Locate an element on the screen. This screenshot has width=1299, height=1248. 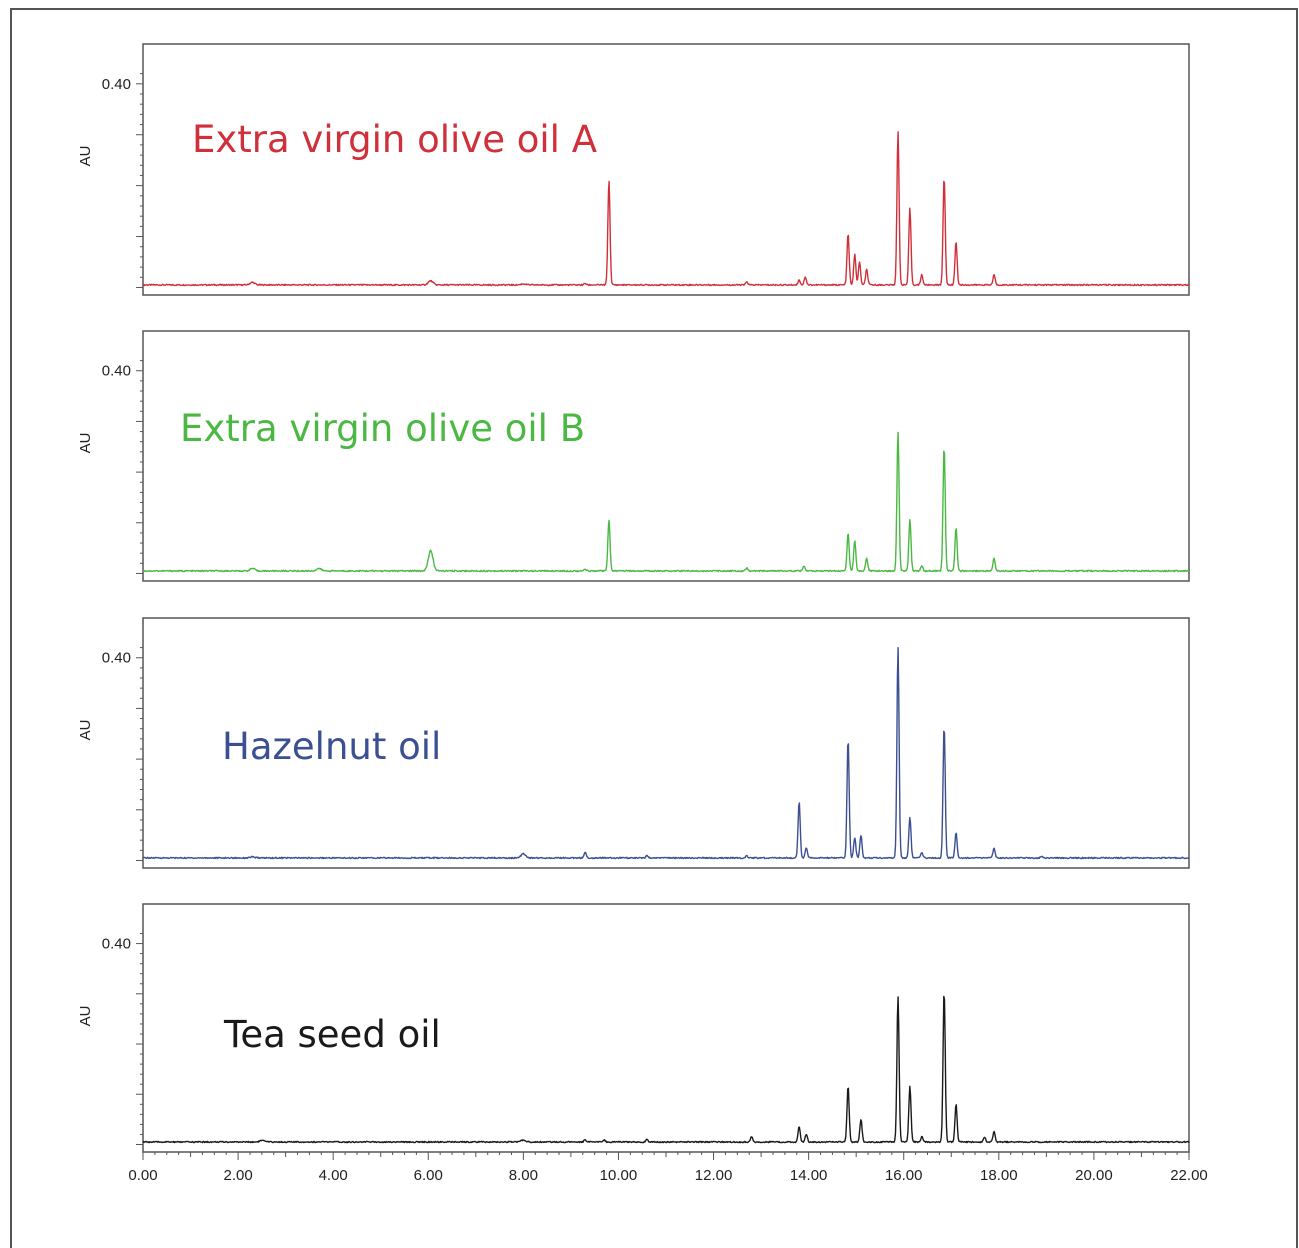
x-tick-label-7: 14.00 is located at coordinates (809, 1175).